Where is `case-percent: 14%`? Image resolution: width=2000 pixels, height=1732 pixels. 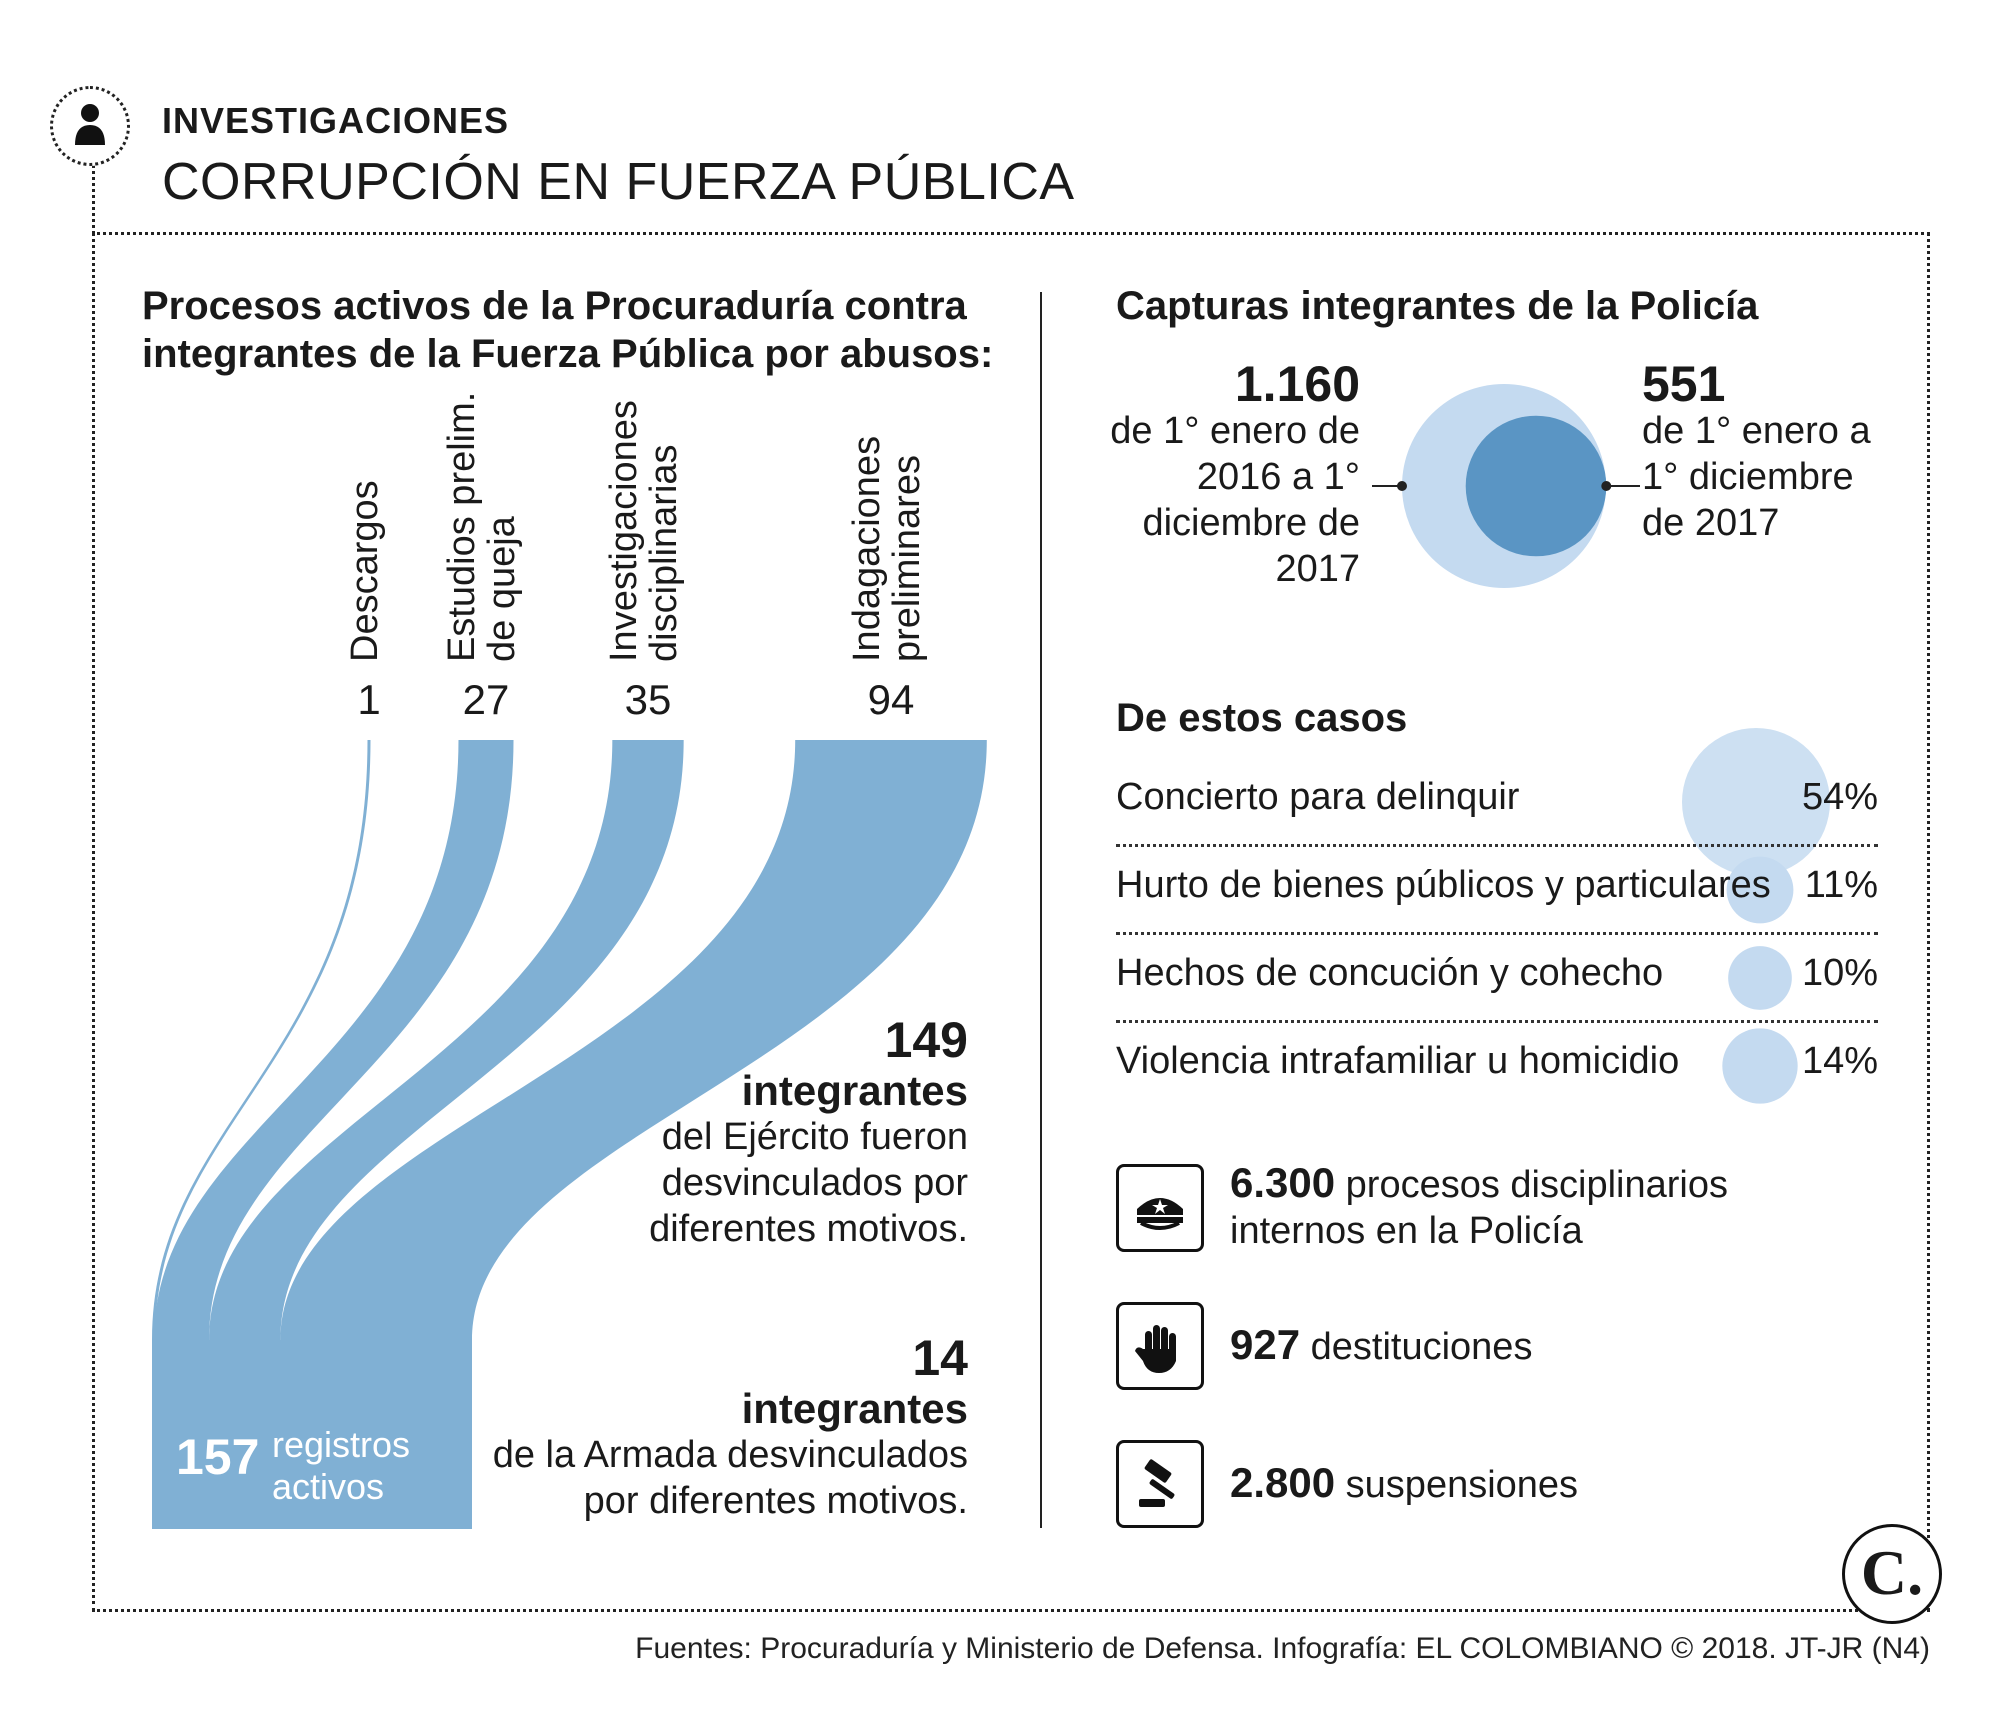 case-percent: 14% is located at coordinates (1839, 1061).